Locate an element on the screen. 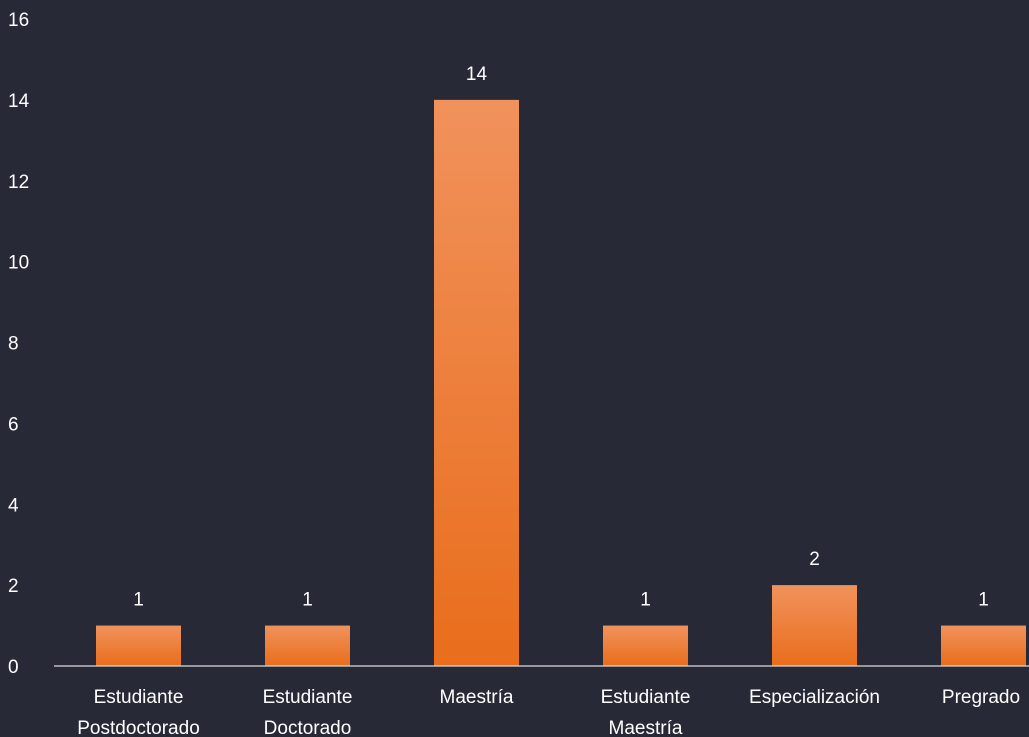 This screenshot has width=1029, height=737. y-tick-label: 8 is located at coordinates (13, 344).